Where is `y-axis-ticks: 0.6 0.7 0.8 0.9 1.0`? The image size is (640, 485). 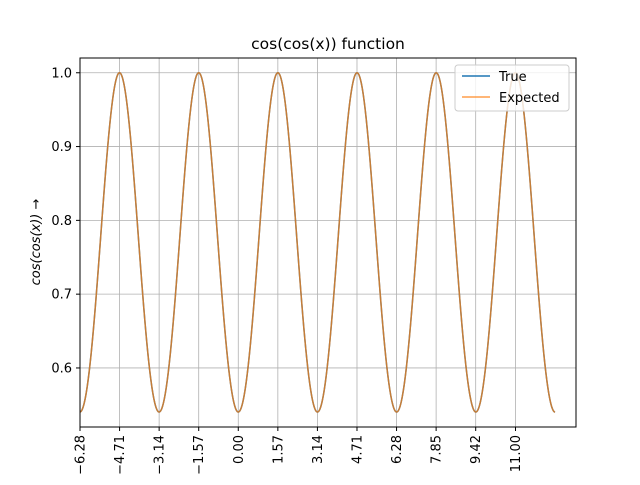 y-axis-ticks: 0.6 0.7 0.8 0.9 1.0 is located at coordinates (65, 221).